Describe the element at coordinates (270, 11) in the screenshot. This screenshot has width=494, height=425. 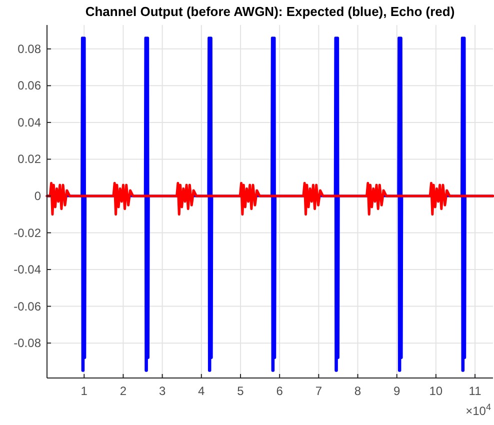
I see `chart-title: Channel Output (before AWGN): Expected (blue), Echo (red)` at that location.